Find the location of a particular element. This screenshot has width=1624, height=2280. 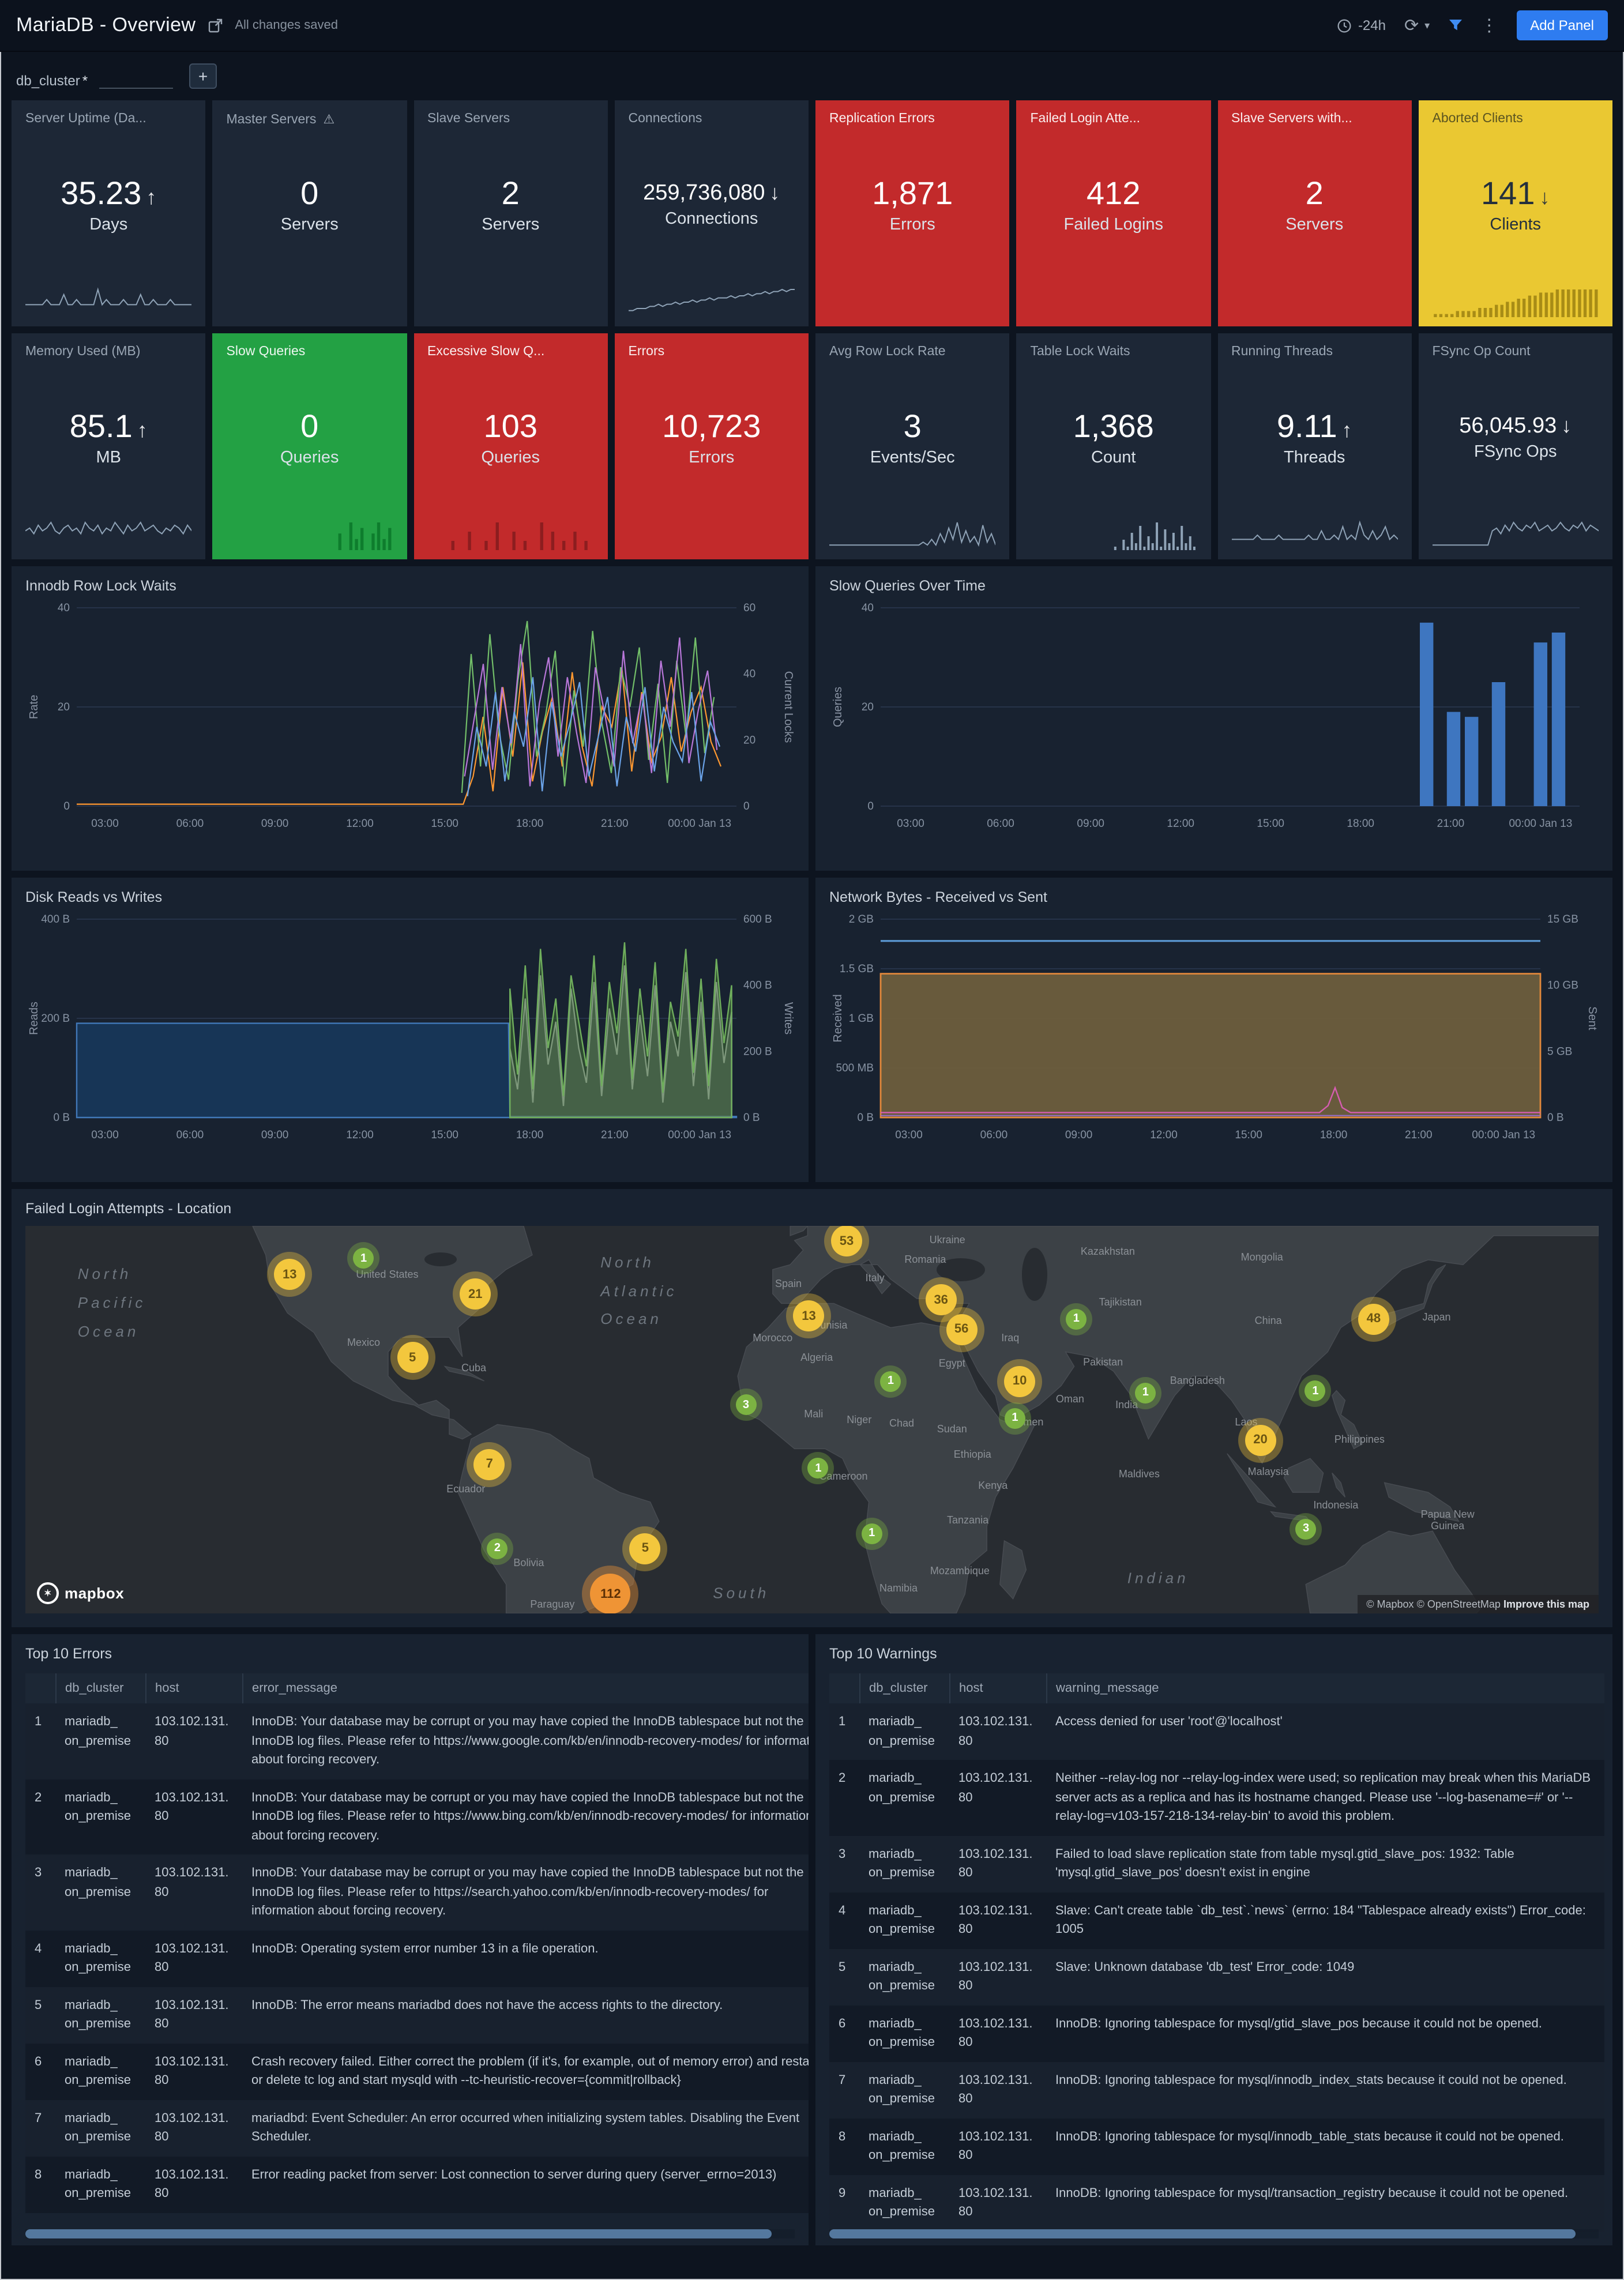

kpi-tile-fsync-op-count: FSync Op Count 56,045.93 ↓ FSync Ops is located at coordinates (1515, 446).